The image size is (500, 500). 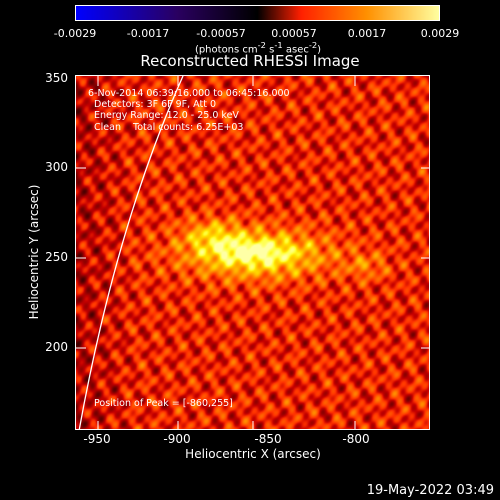 What do you see at coordinates (56, 347) in the screenshot?
I see `y-tick-label: 200` at bounding box center [56, 347].